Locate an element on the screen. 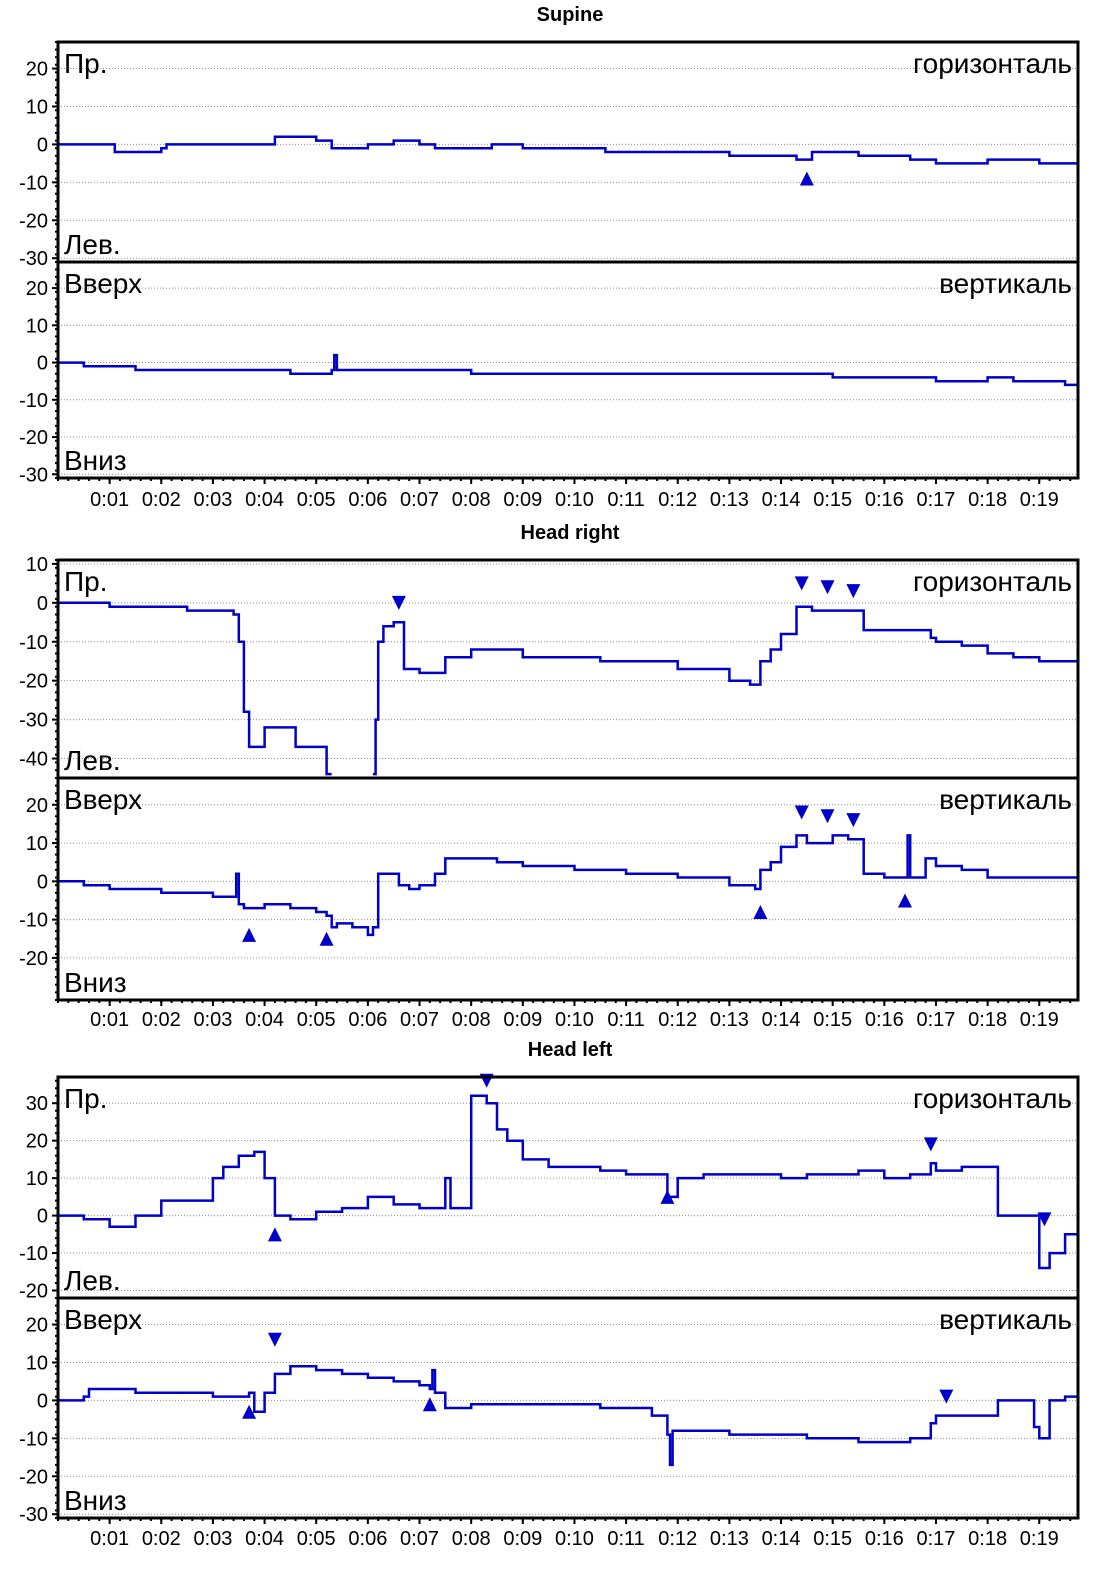 The height and width of the screenshot is (1579, 1097). panel-frame is located at coordinates (568, 370).